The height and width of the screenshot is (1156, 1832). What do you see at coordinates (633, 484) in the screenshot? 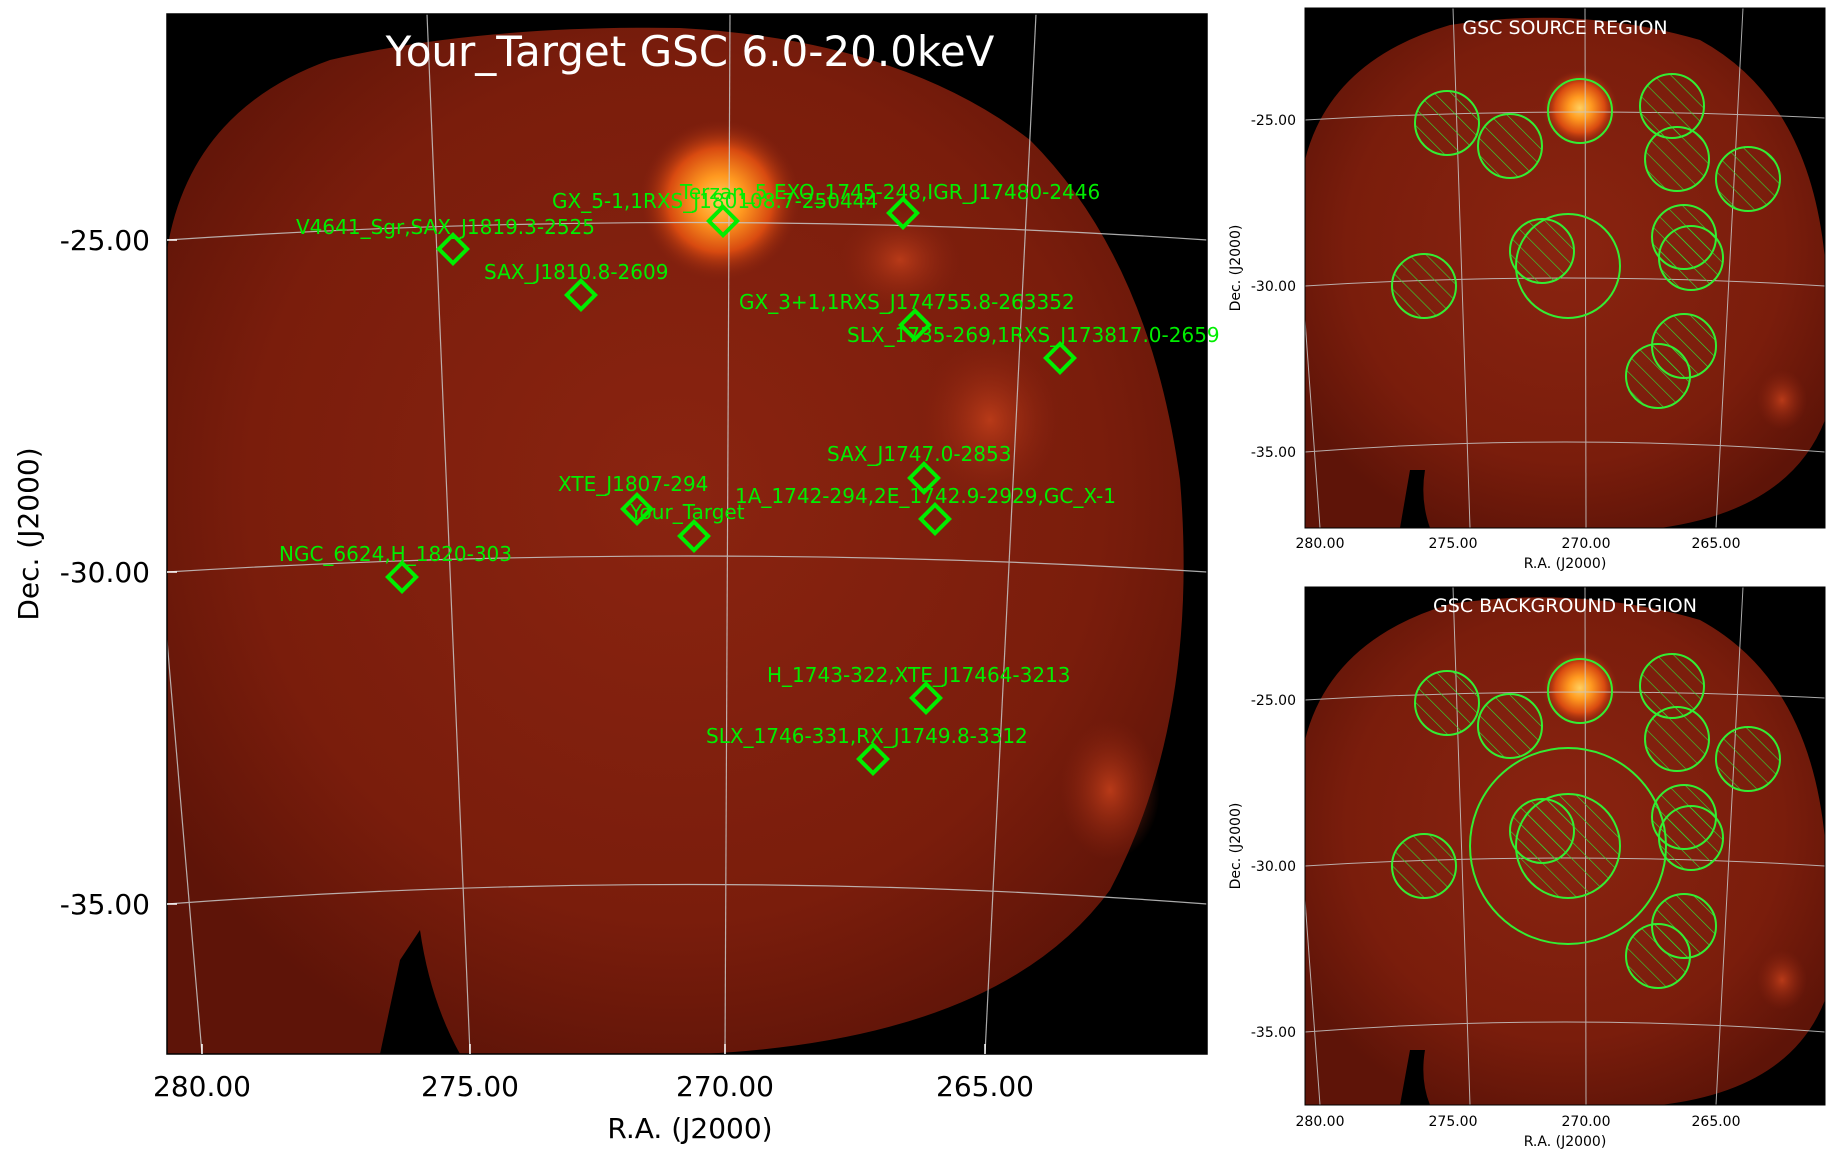
I see `source-label: XTE_J1807-294` at bounding box center [633, 484].